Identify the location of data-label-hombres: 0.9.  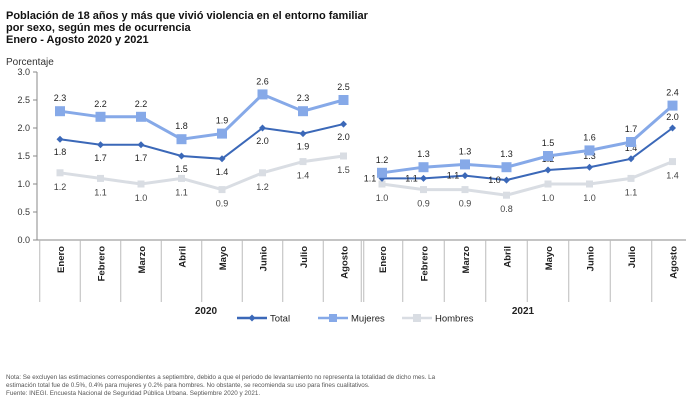
(423, 204).